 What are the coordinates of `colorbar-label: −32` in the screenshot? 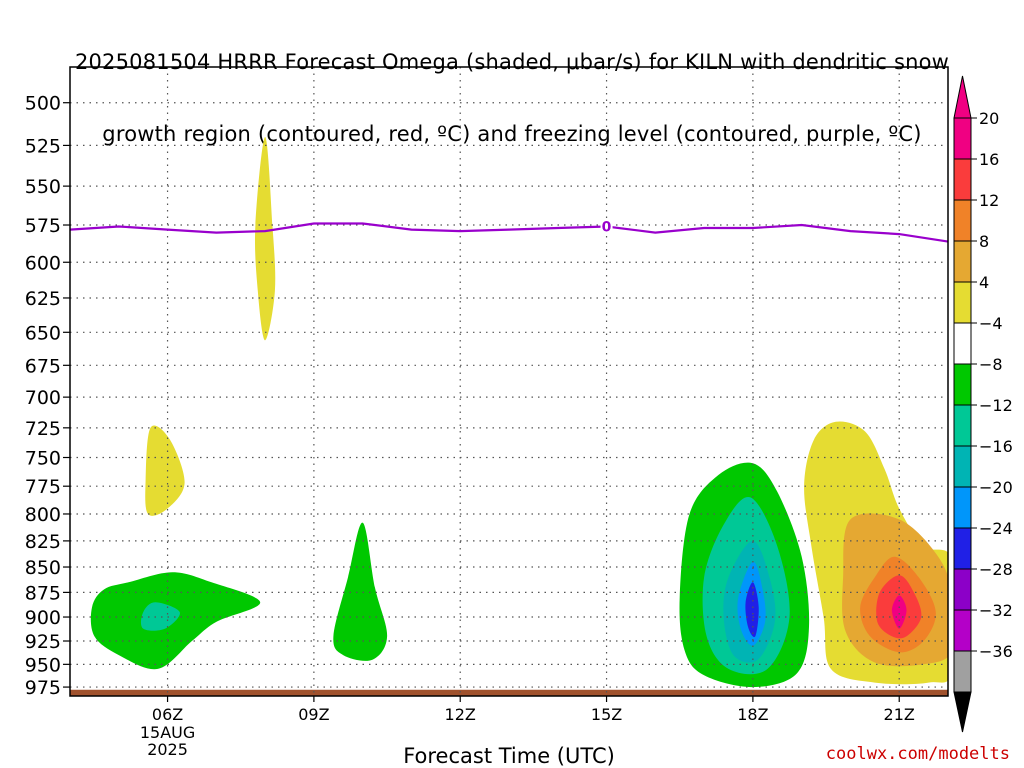 It's located at (996, 610).